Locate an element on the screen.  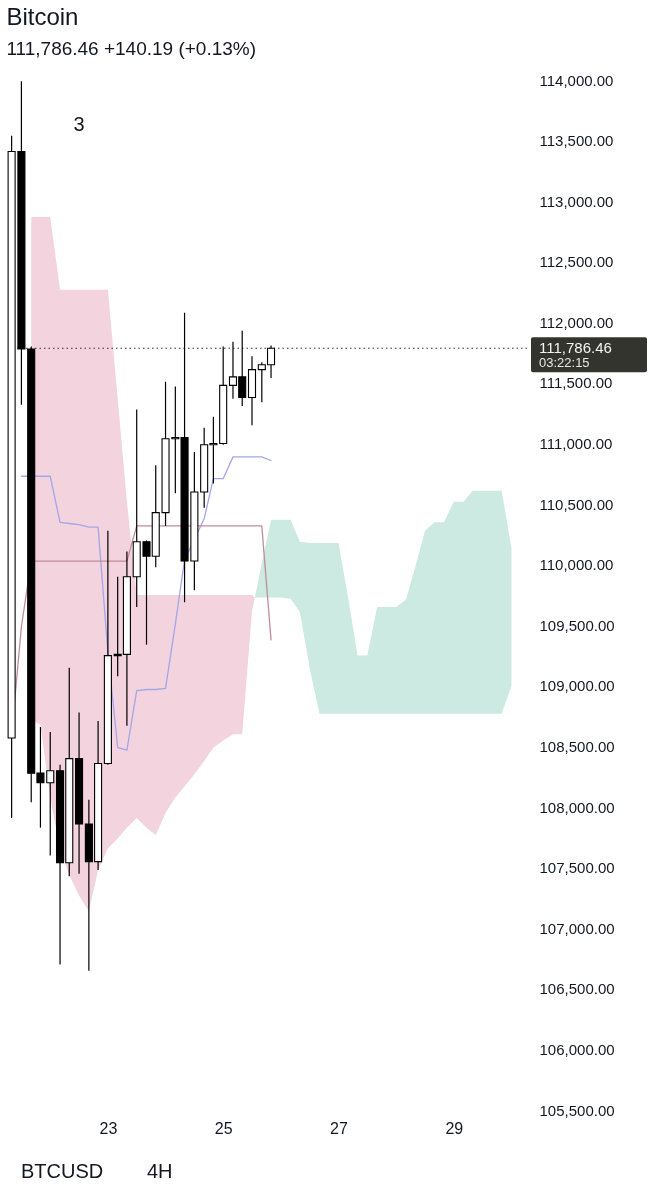
chart-title: Bitcoin is located at coordinates (42, 16).